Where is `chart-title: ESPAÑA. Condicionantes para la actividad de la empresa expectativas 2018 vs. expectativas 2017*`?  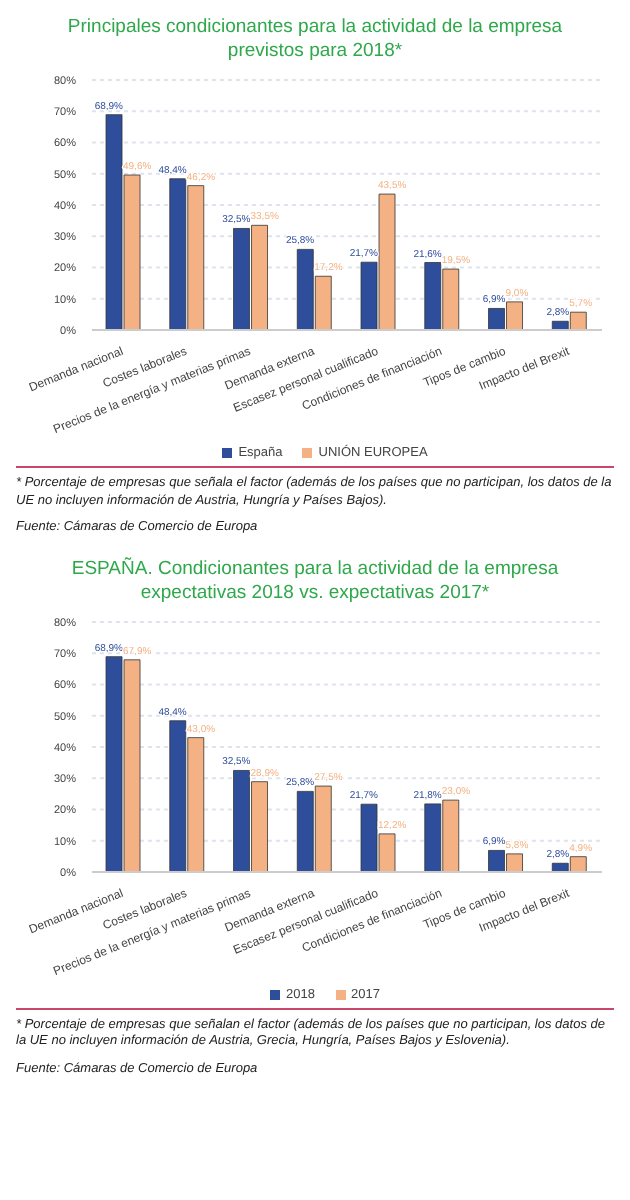
chart-title: ESPAÑA. Condicionantes para la actividad de la empresa expectativas 2018 vs. expectativas 2017* is located at coordinates (315, 581).